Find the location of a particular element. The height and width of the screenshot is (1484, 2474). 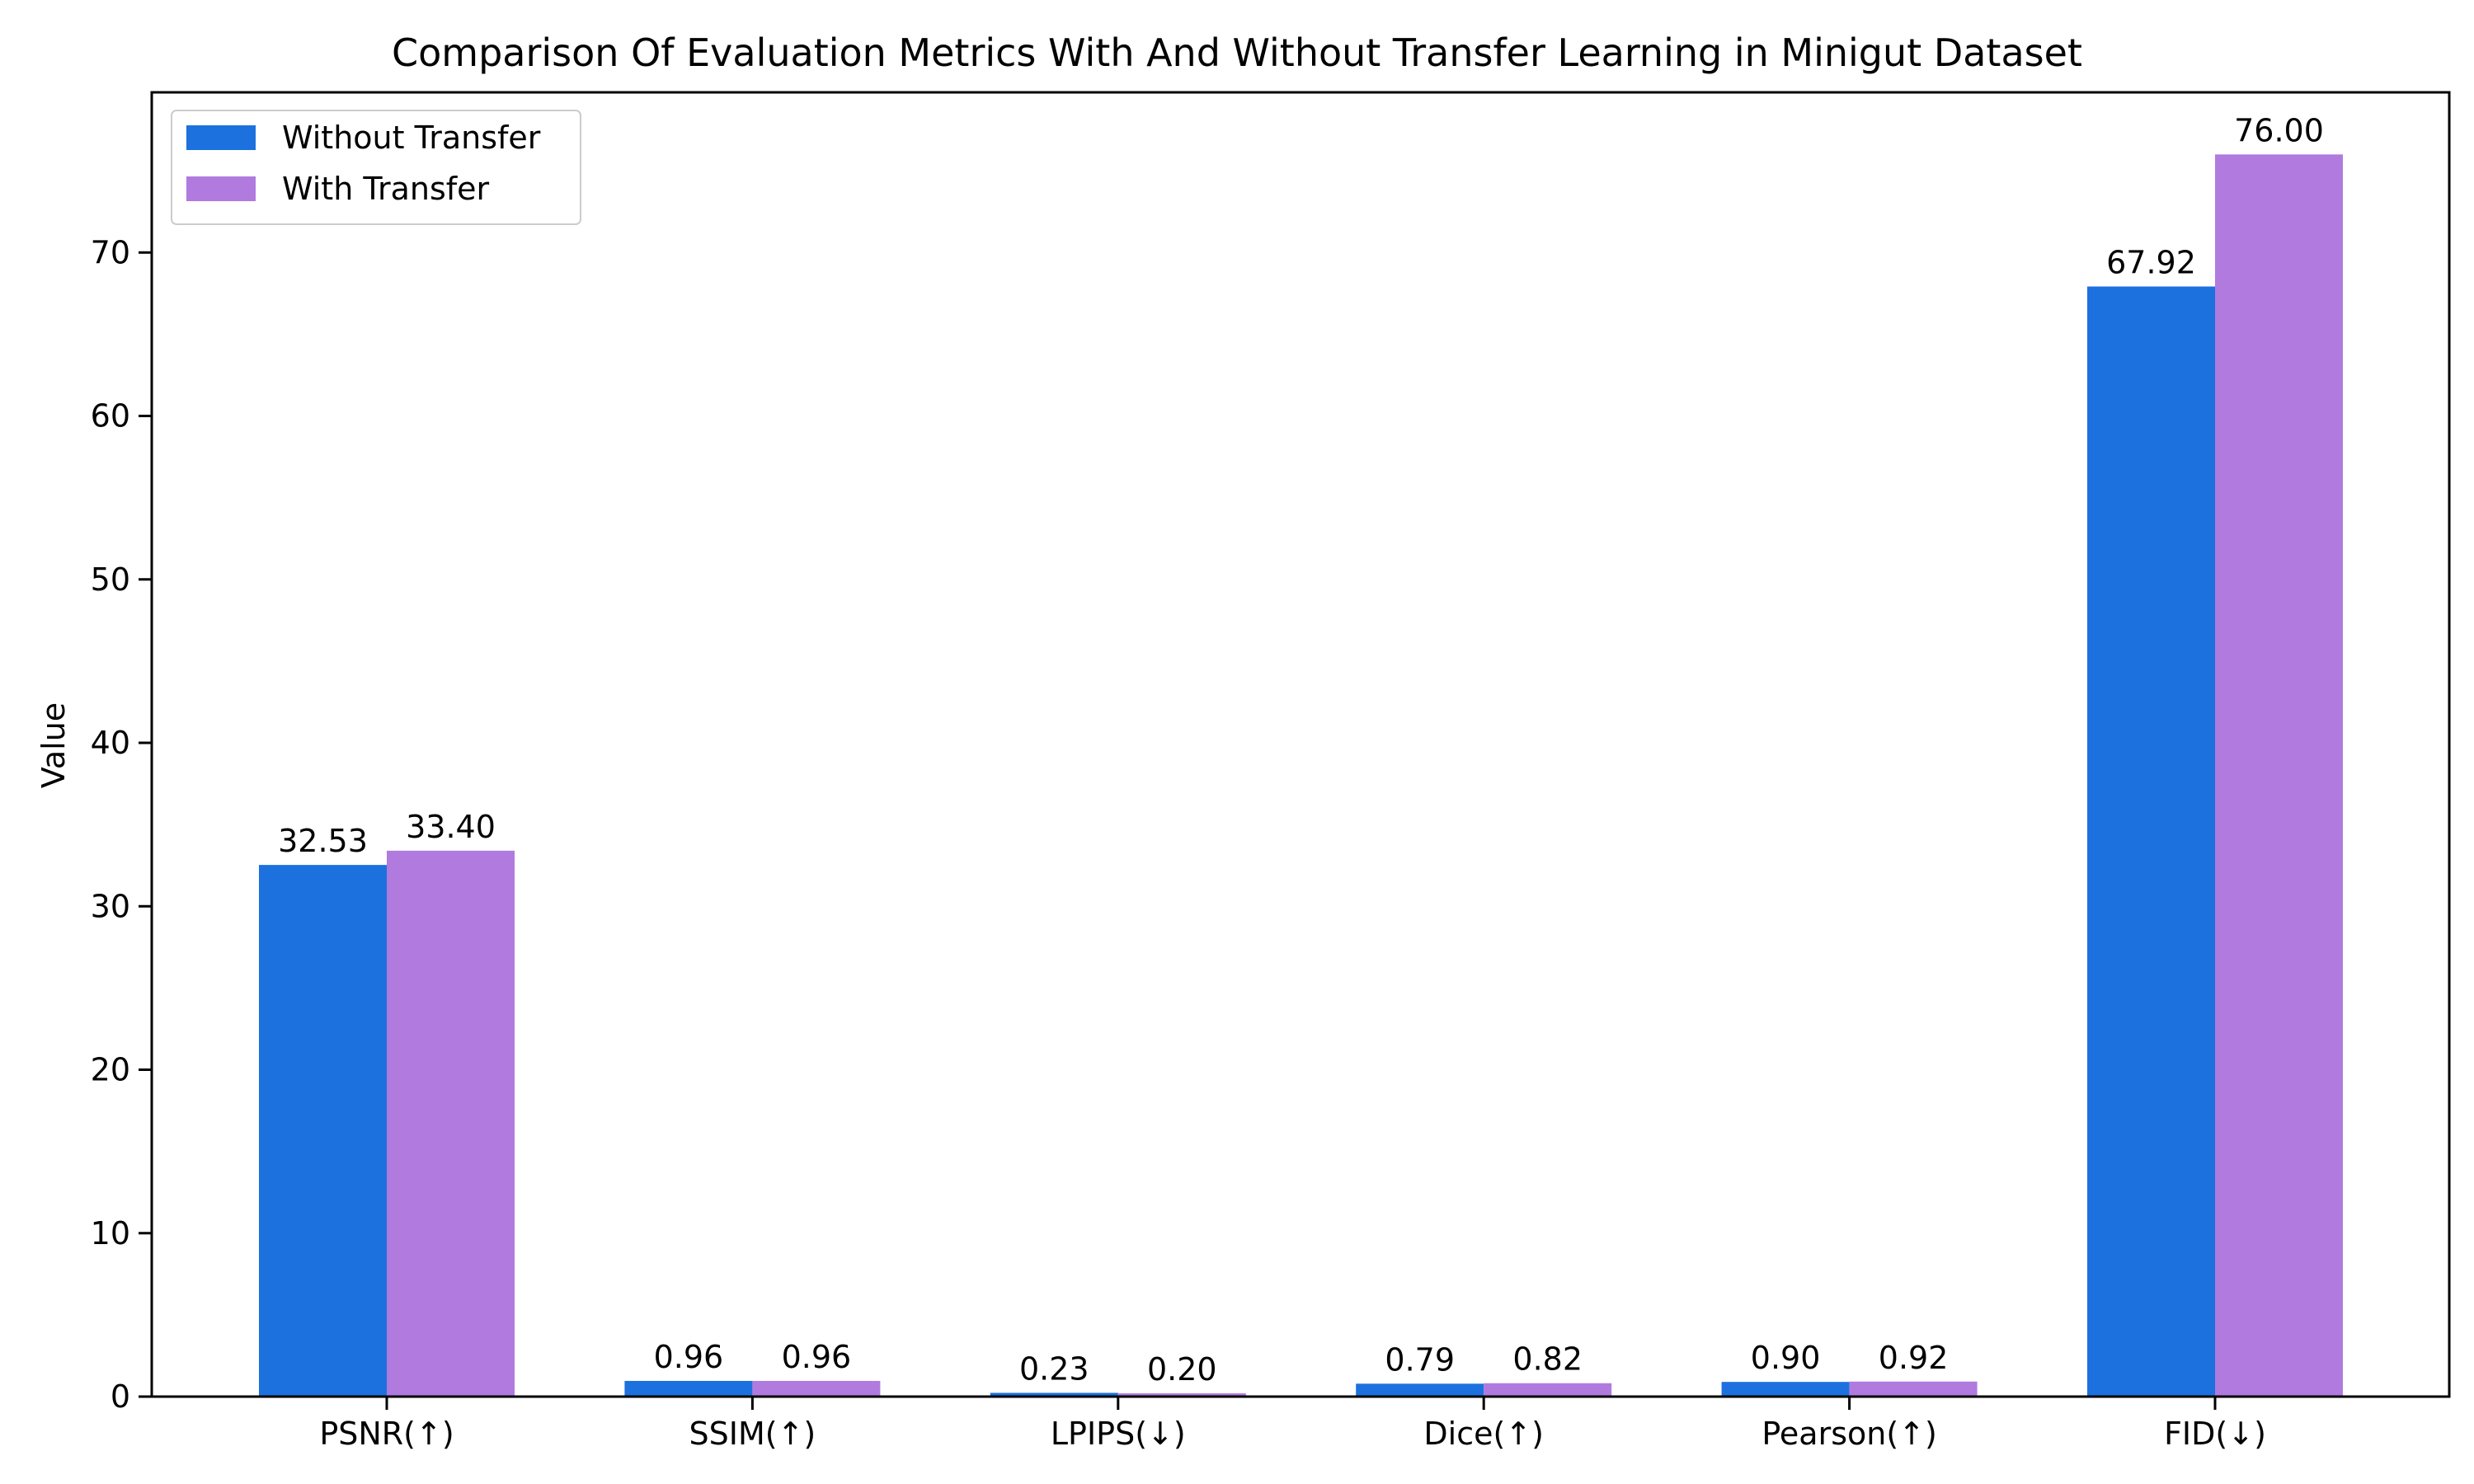

legend: Without Transfer With Transfer is located at coordinates (376, 167).